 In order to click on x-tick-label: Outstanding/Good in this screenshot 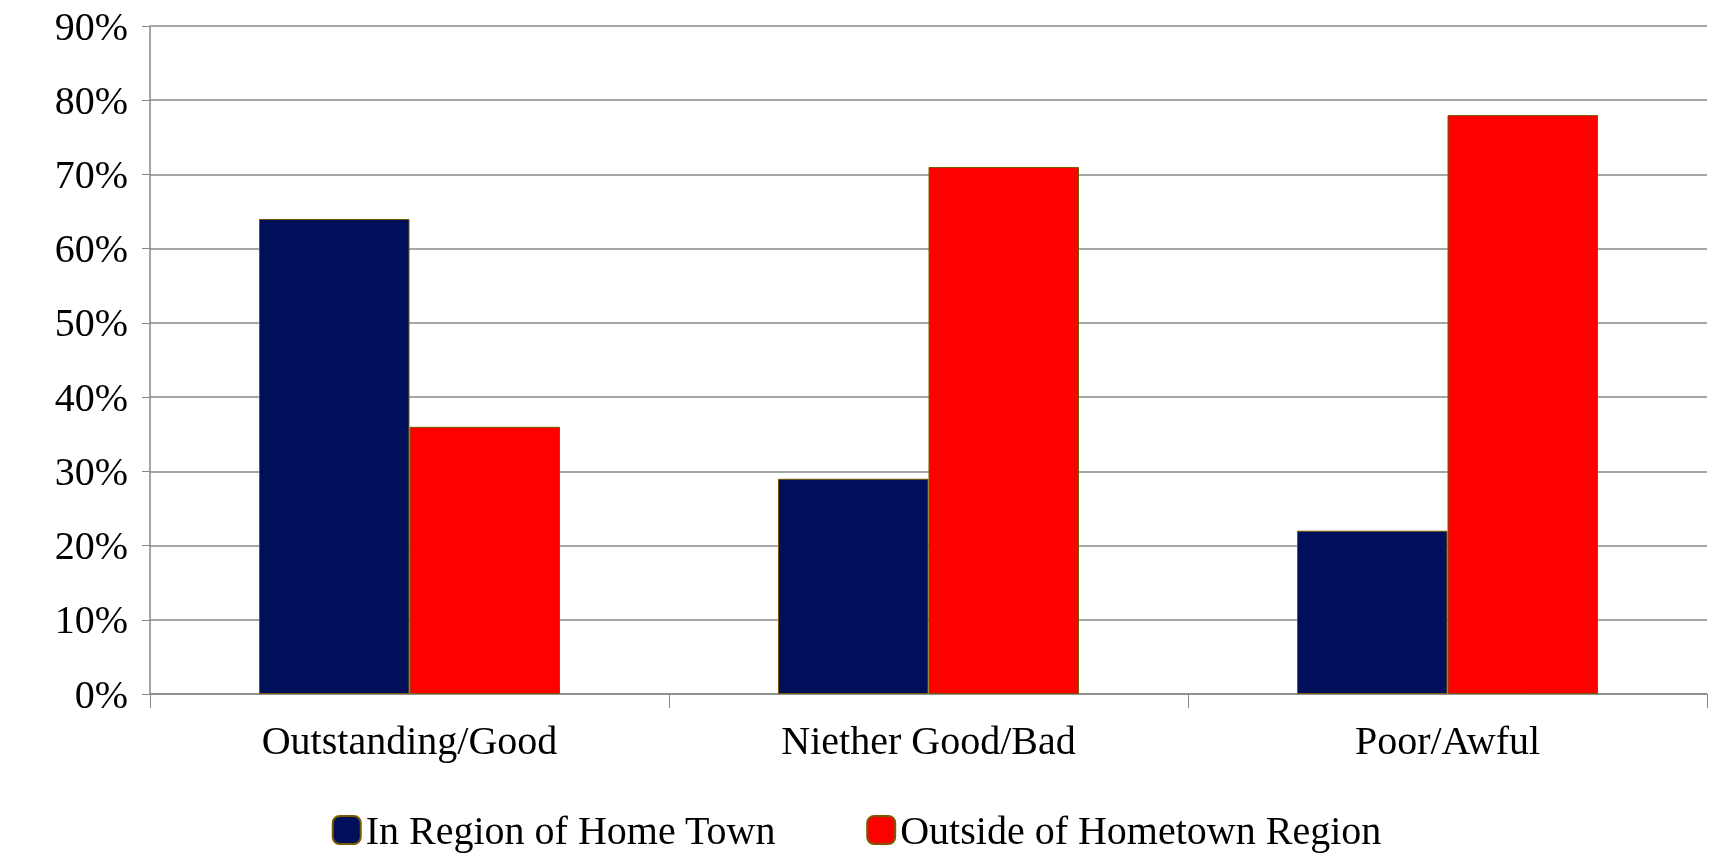, I will do `click(409, 740)`.